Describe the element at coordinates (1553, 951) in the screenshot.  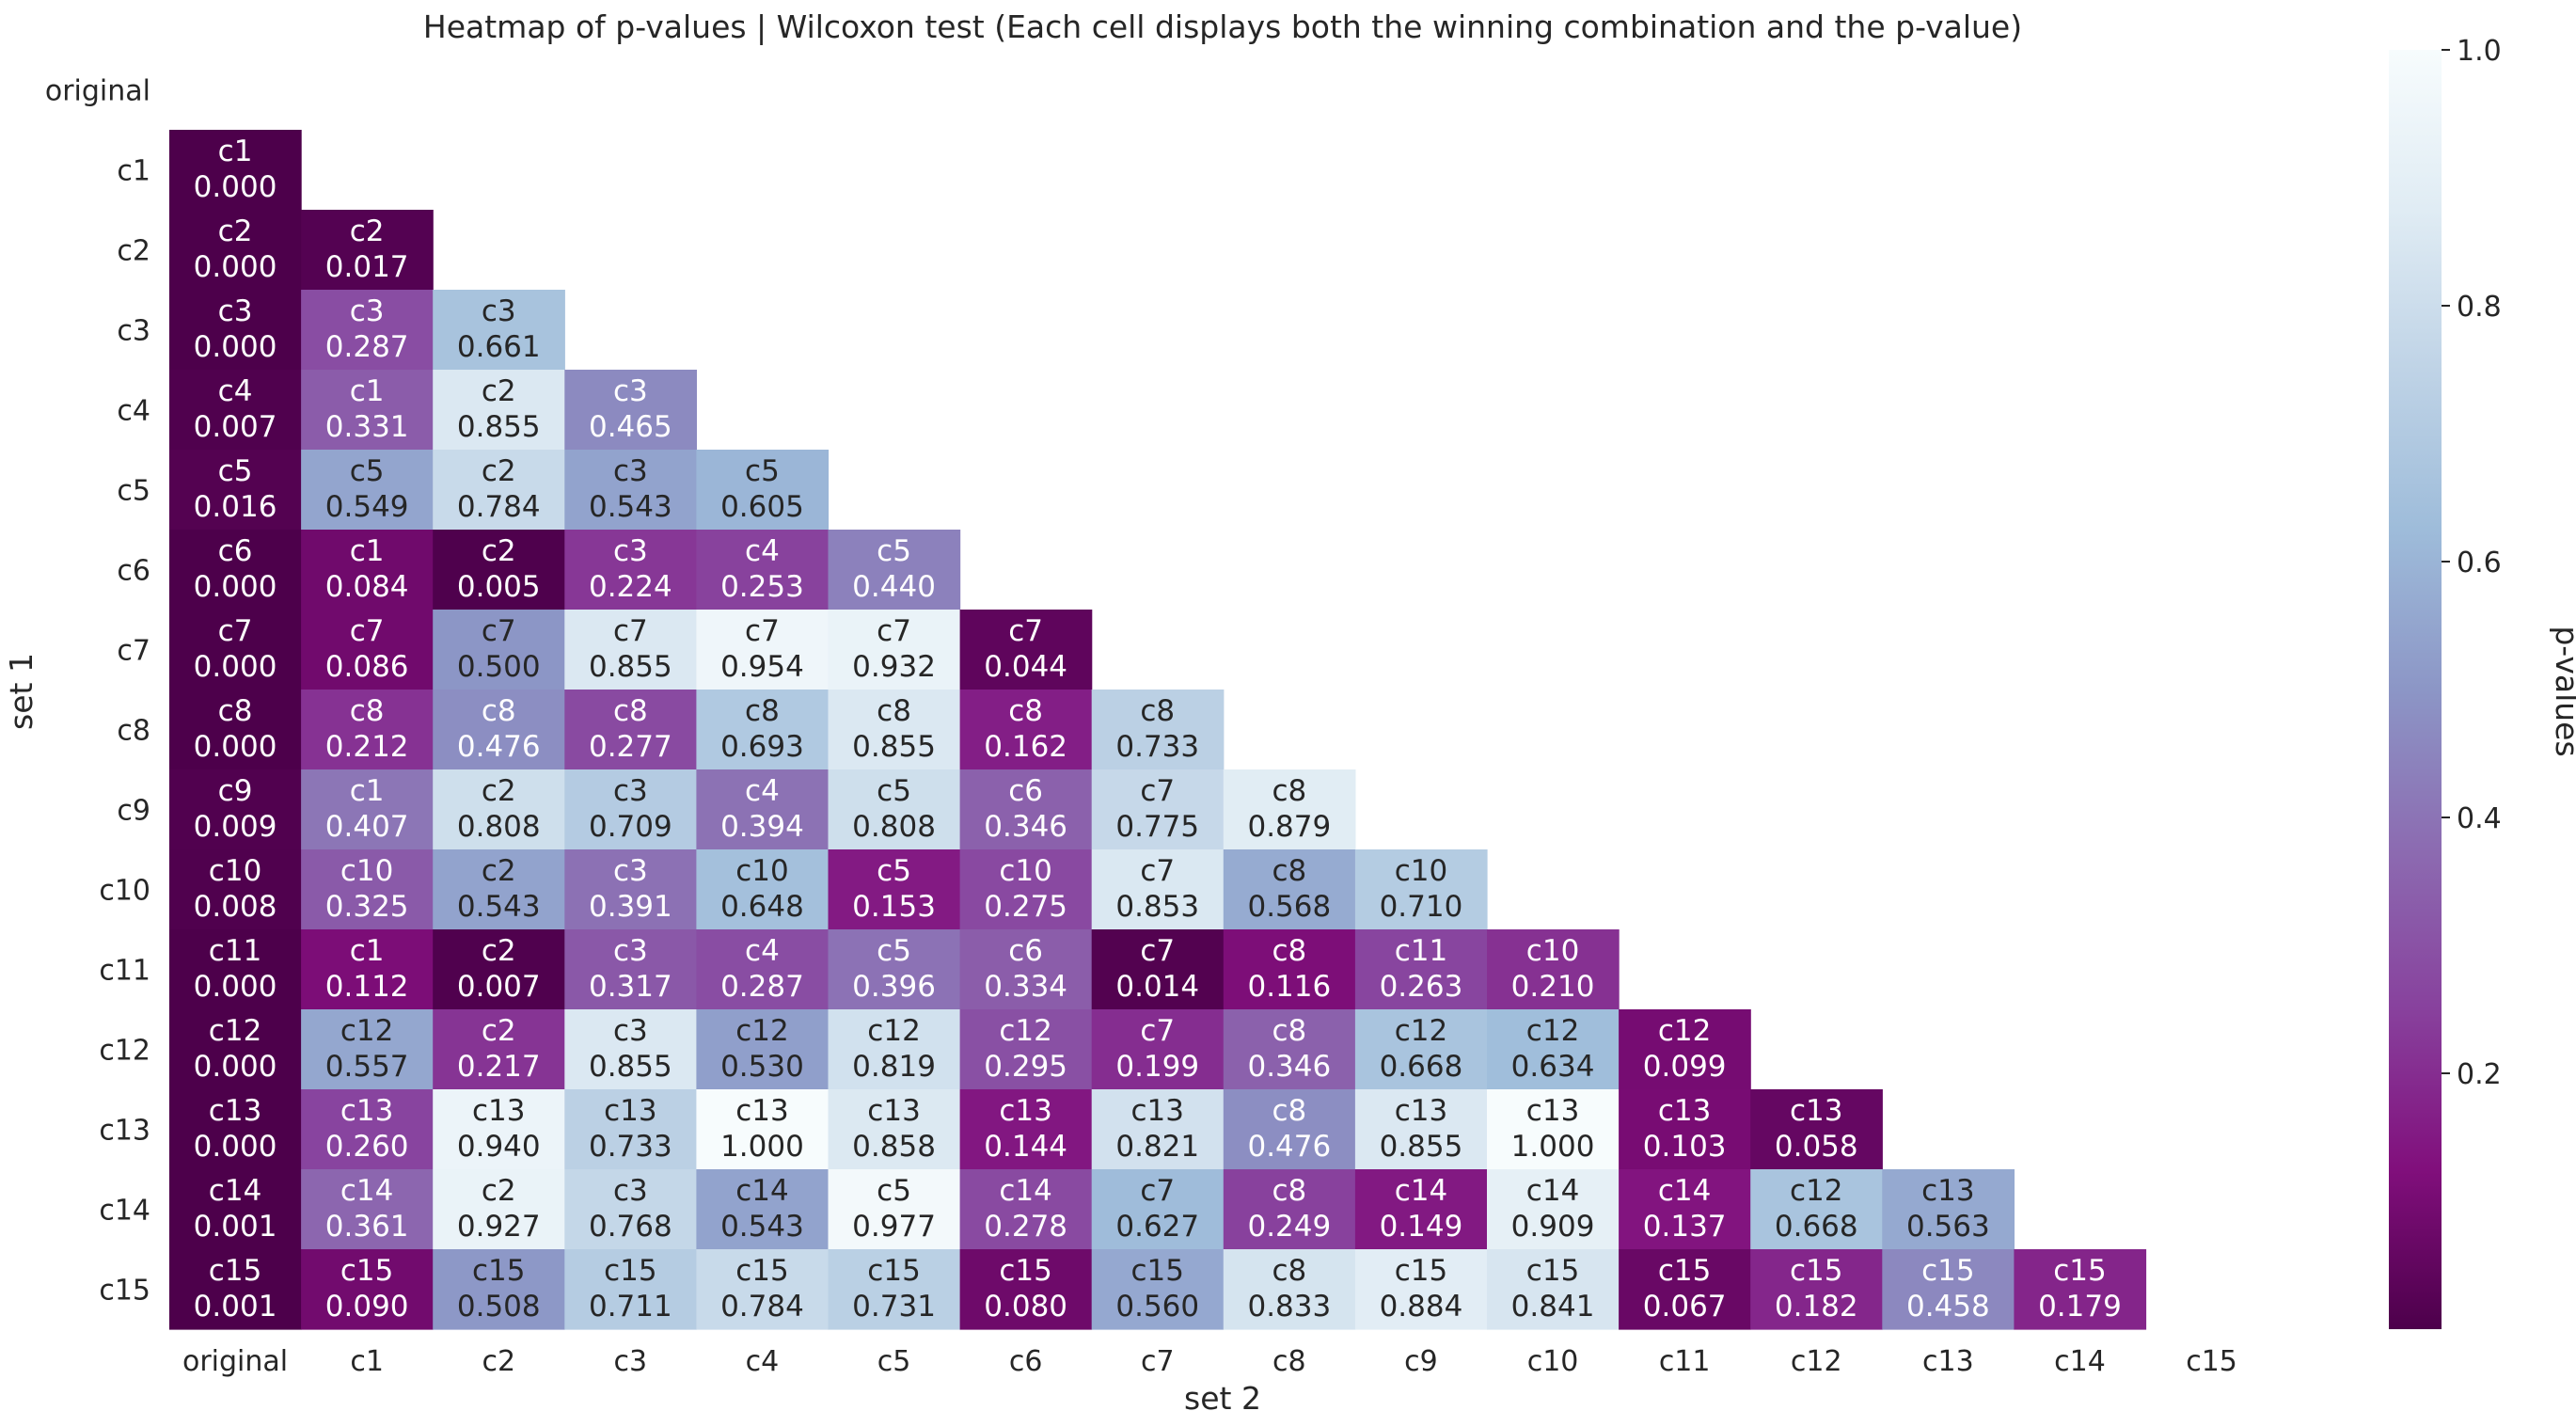
I see `cell-winner-label: c10` at that location.